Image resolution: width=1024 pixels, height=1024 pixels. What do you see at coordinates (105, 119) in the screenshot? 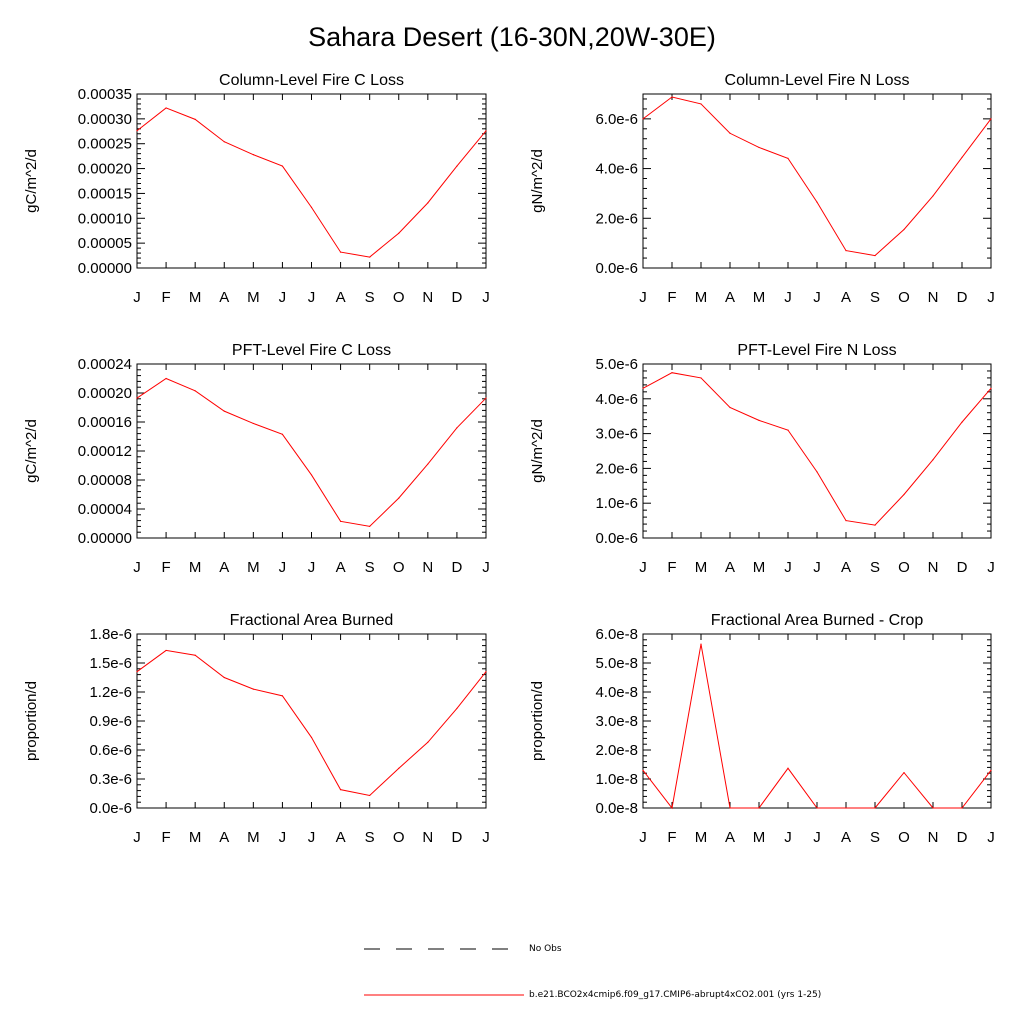
I see `y-tick-label: 0.00030` at bounding box center [105, 119].